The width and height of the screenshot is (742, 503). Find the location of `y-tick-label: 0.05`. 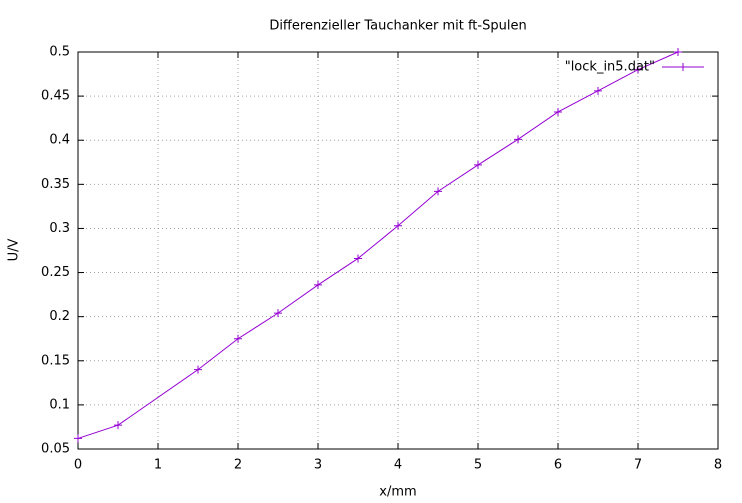

y-tick-label: 0.05 is located at coordinates (55, 449).